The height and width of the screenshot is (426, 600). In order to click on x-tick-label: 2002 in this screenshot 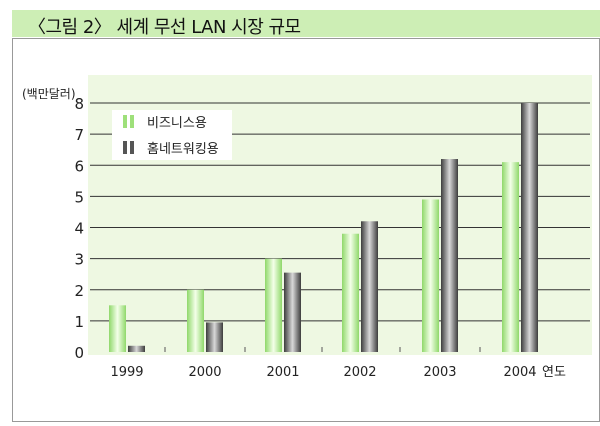, I will do `click(359, 372)`.